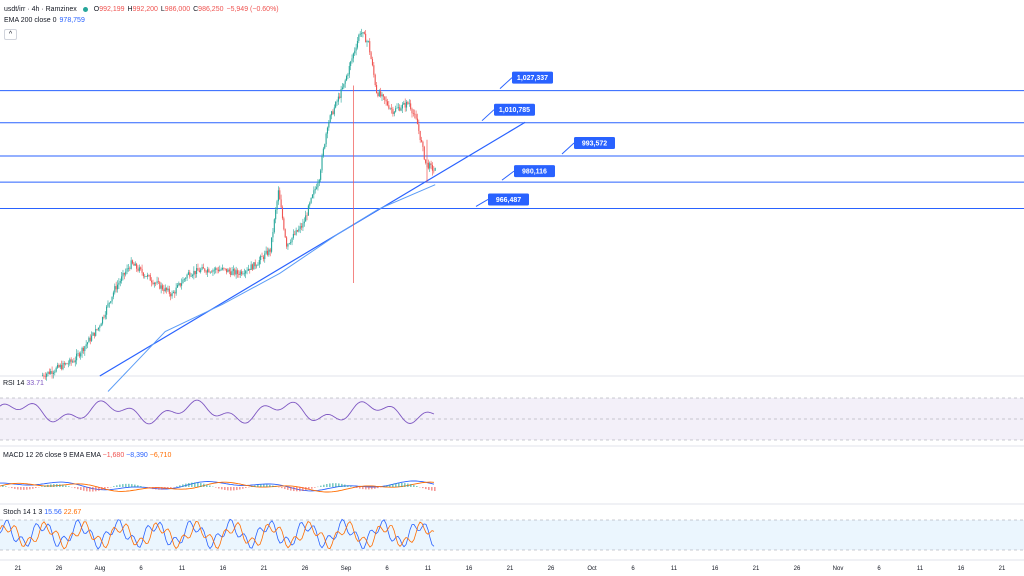  Describe the element at coordinates (879, 569) in the screenshot. I see `time-axis-label: 6` at that location.